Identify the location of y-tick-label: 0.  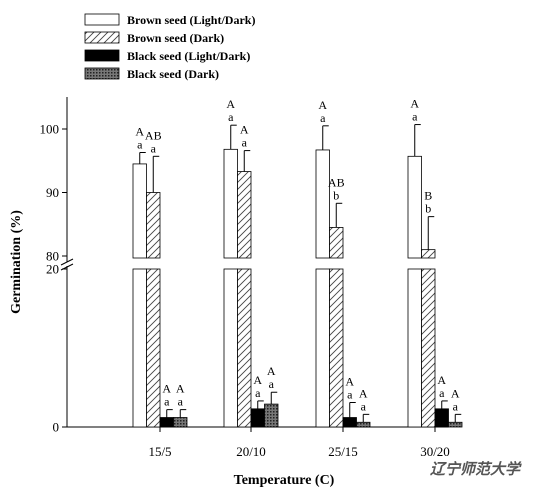
(56, 427).